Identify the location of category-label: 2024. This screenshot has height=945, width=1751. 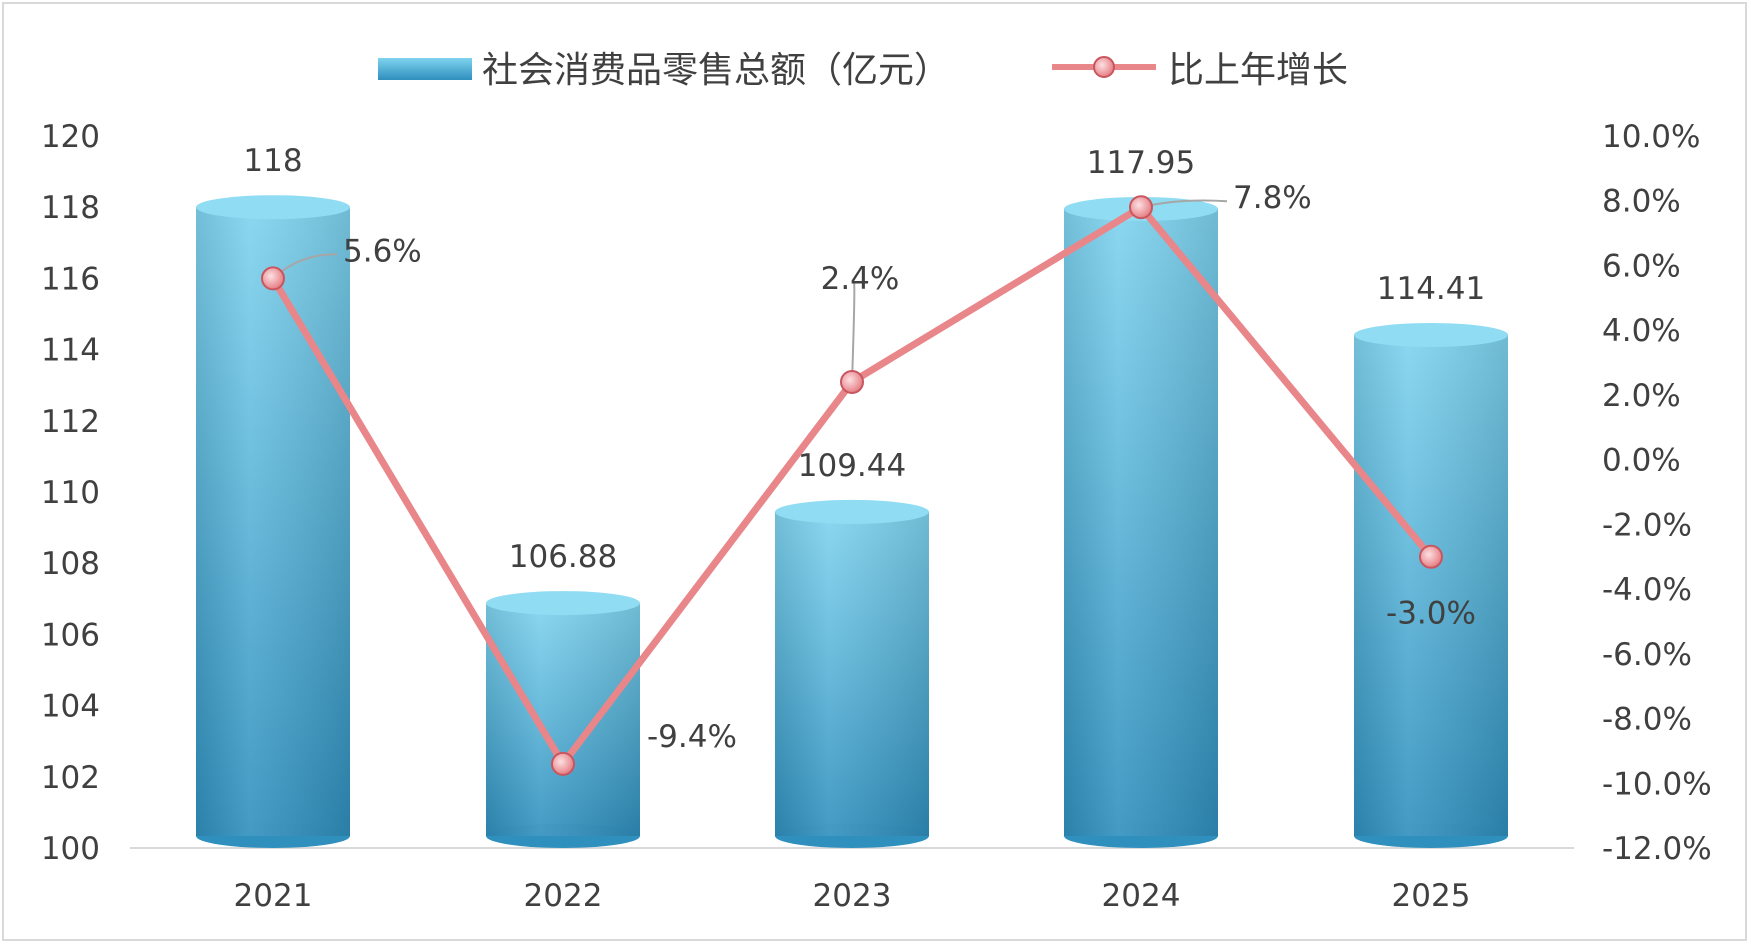
(1141, 896).